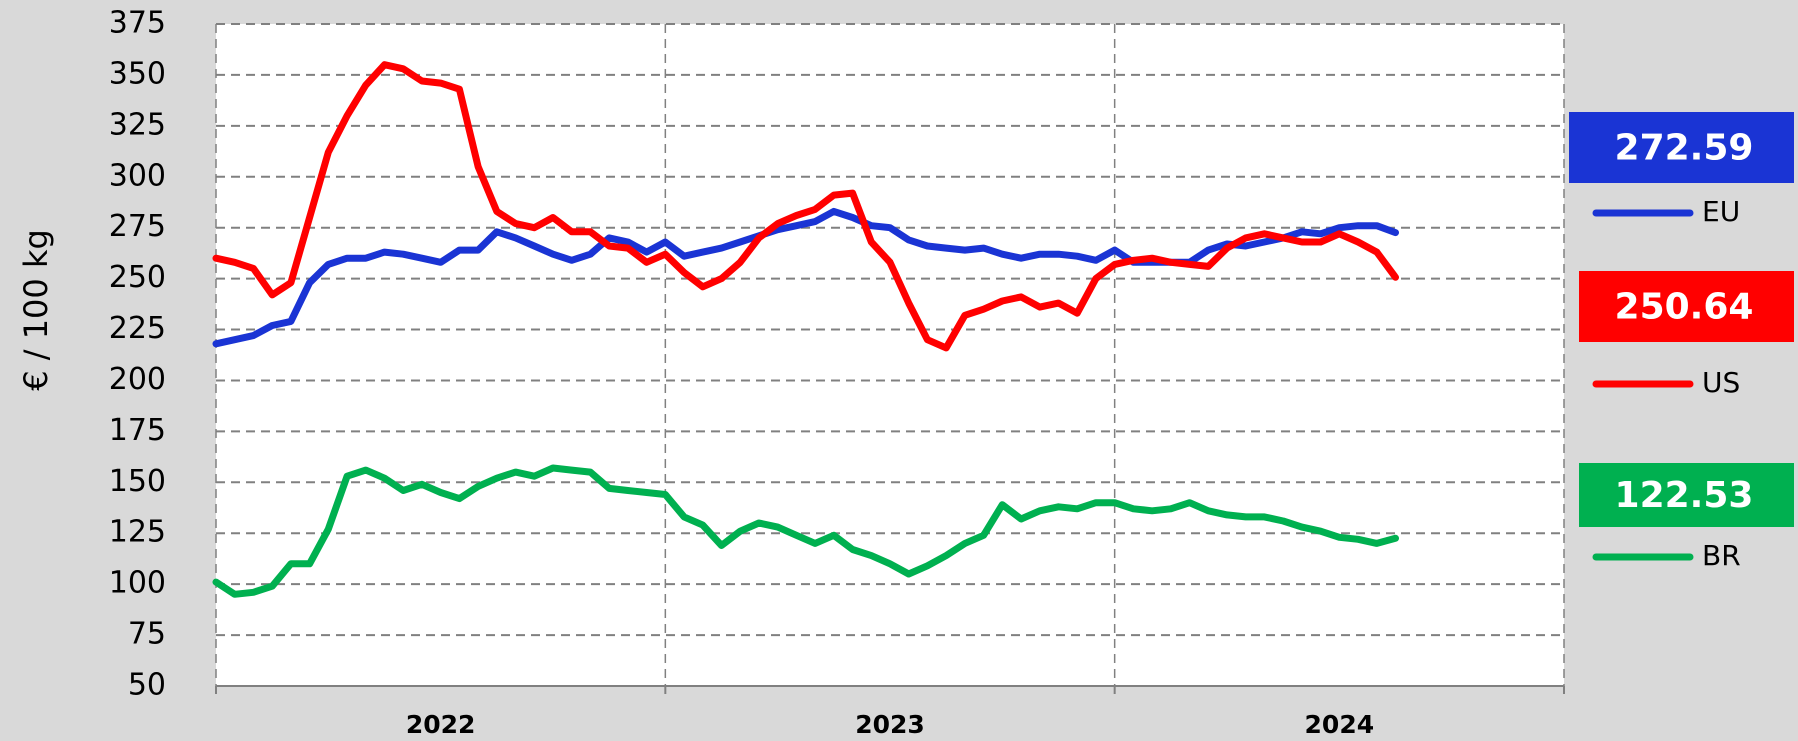 The image size is (1798, 741). What do you see at coordinates (1340, 724) in the screenshot?
I see `x-tick-label: 2024` at bounding box center [1340, 724].